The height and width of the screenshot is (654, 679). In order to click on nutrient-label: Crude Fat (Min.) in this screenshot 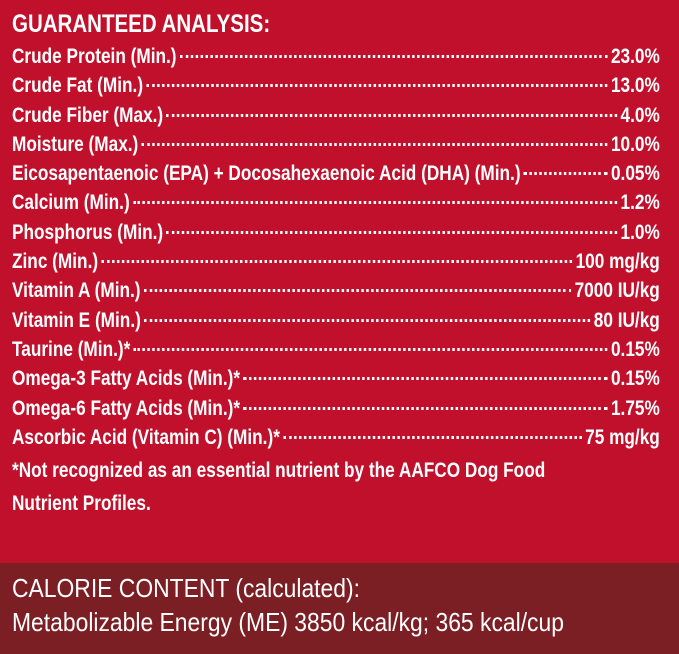, I will do `click(78, 86)`.